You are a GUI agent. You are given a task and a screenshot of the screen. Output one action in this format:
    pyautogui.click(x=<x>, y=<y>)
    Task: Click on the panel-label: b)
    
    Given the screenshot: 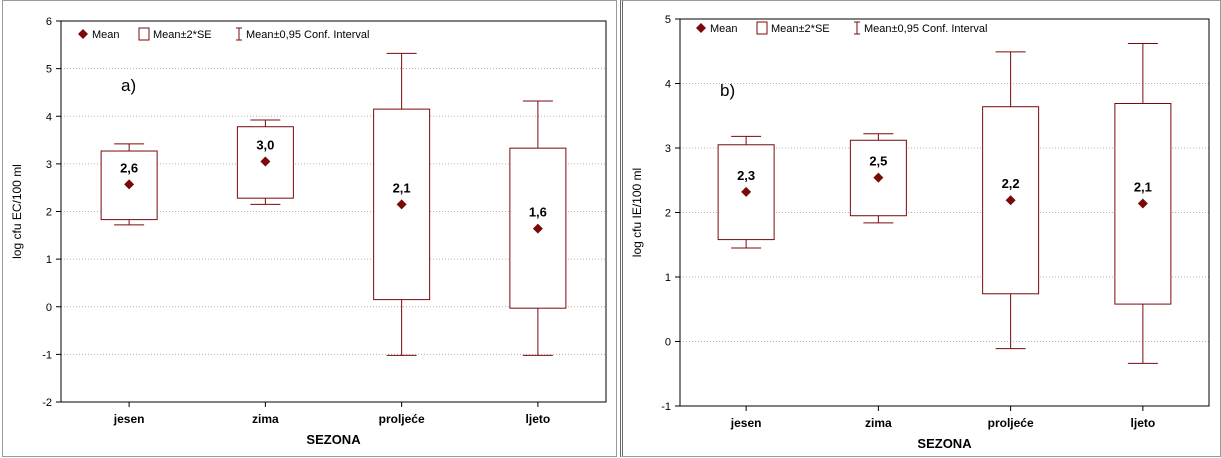 What is the action you would take?
    pyautogui.click(x=727, y=90)
    